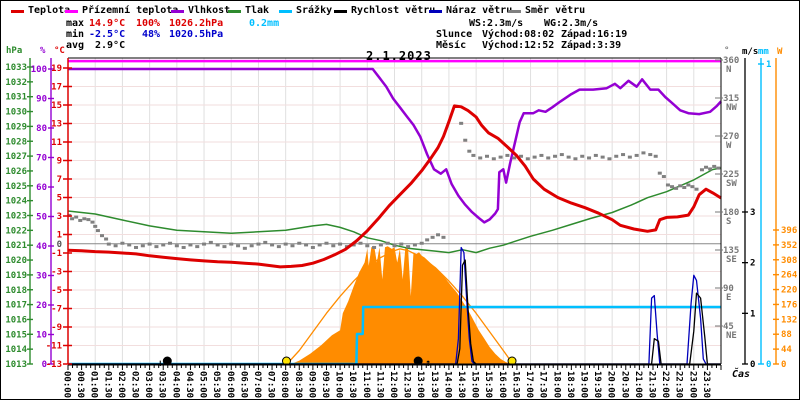 The image size is (800, 400). What do you see at coordinates (728, 298) in the screenshot?
I see `svg-text: E` at bounding box center [728, 298].